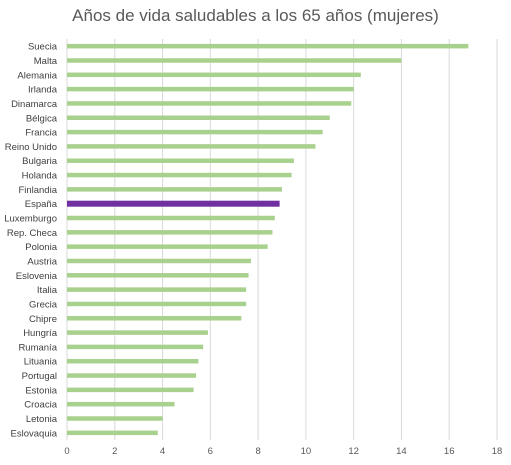 The height and width of the screenshot is (465, 511). Describe the element at coordinates (34, 433) in the screenshot. I see `category-label: Eslovaquia` at that location.